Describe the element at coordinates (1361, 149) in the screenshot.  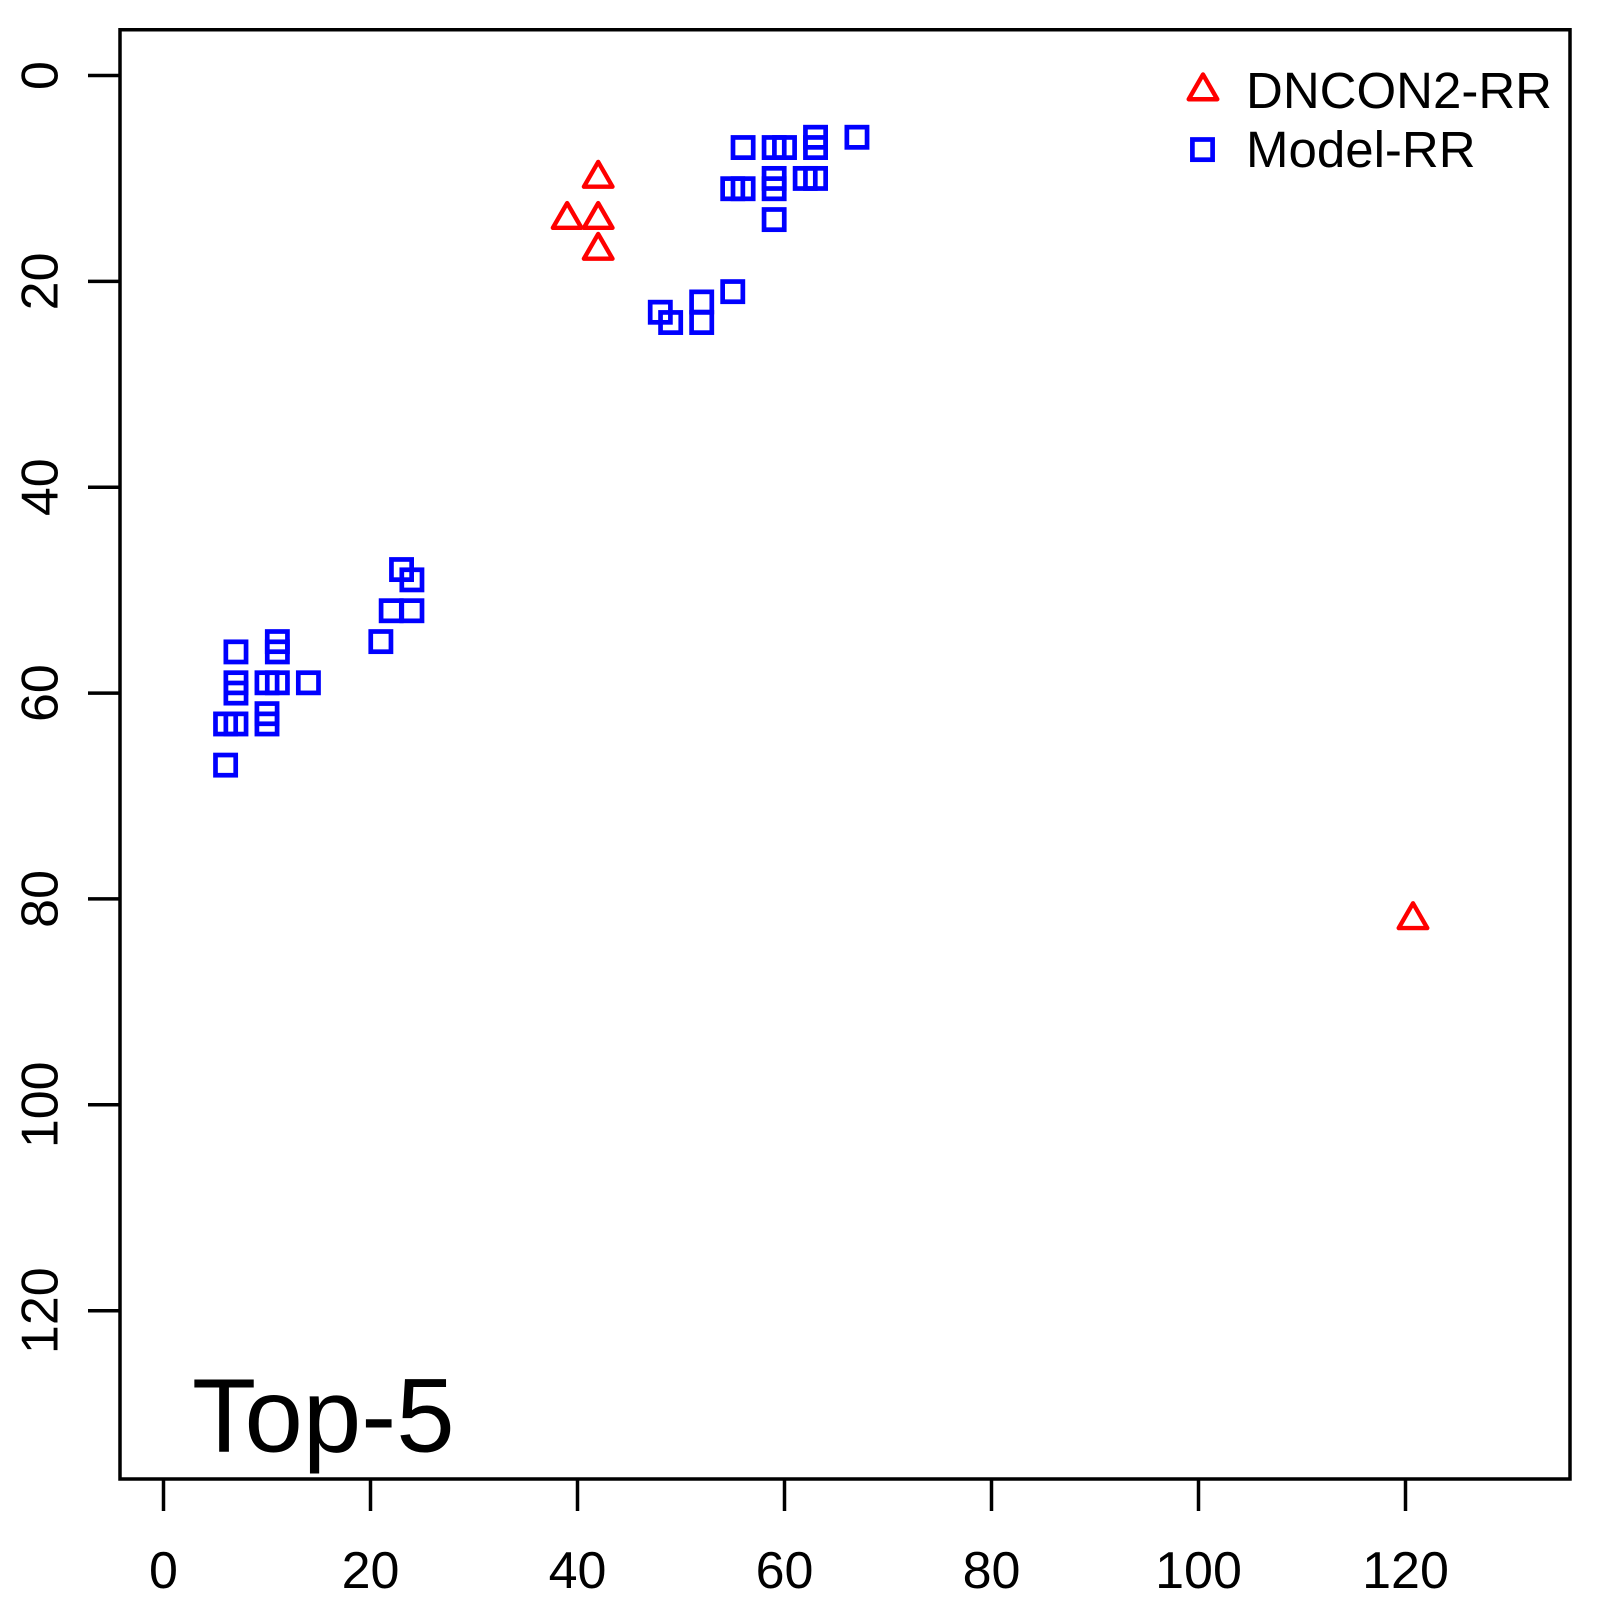
I see `svg-text: Model-RR` at that location.